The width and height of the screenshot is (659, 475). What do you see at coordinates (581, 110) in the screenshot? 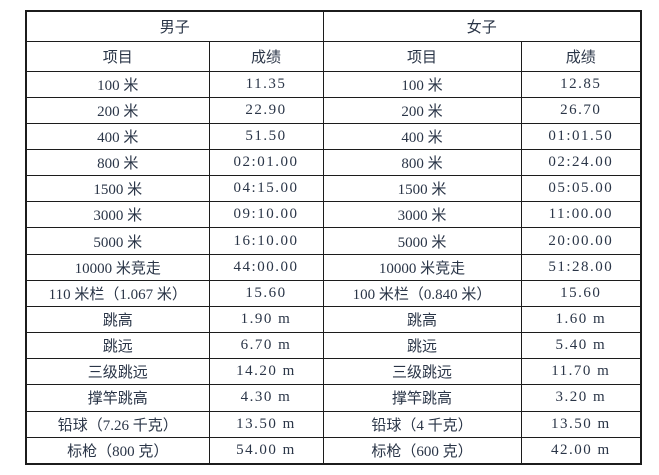
I see `women-result-cell: 26.70` at bounding box center [581, 110].